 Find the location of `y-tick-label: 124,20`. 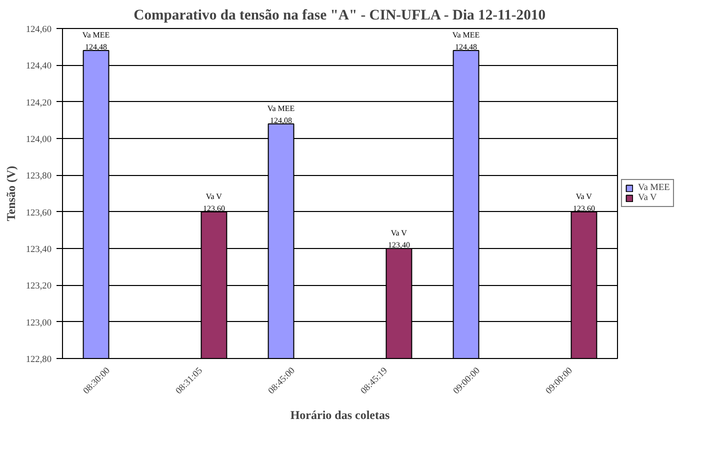

y-tick-label: 124,20 is located at coordinates (39, 103).